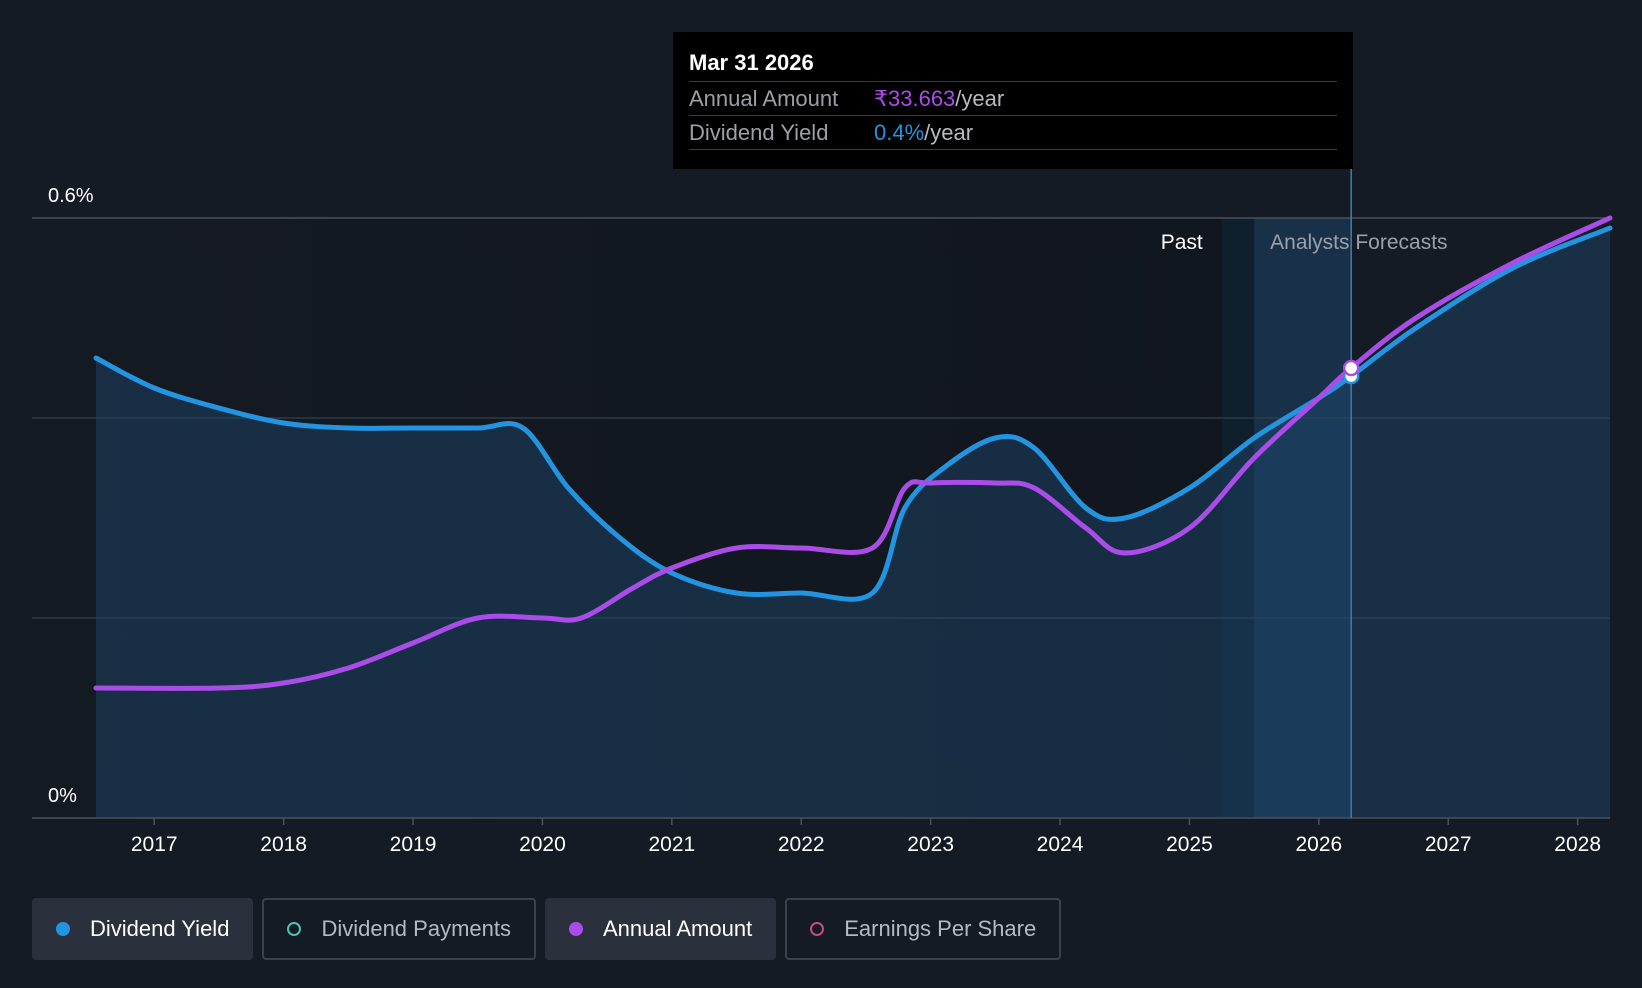 The width and height of the screenshot is (1642, 988). I want to click on tooltip-label: Annual Amount, so click(764, 98).